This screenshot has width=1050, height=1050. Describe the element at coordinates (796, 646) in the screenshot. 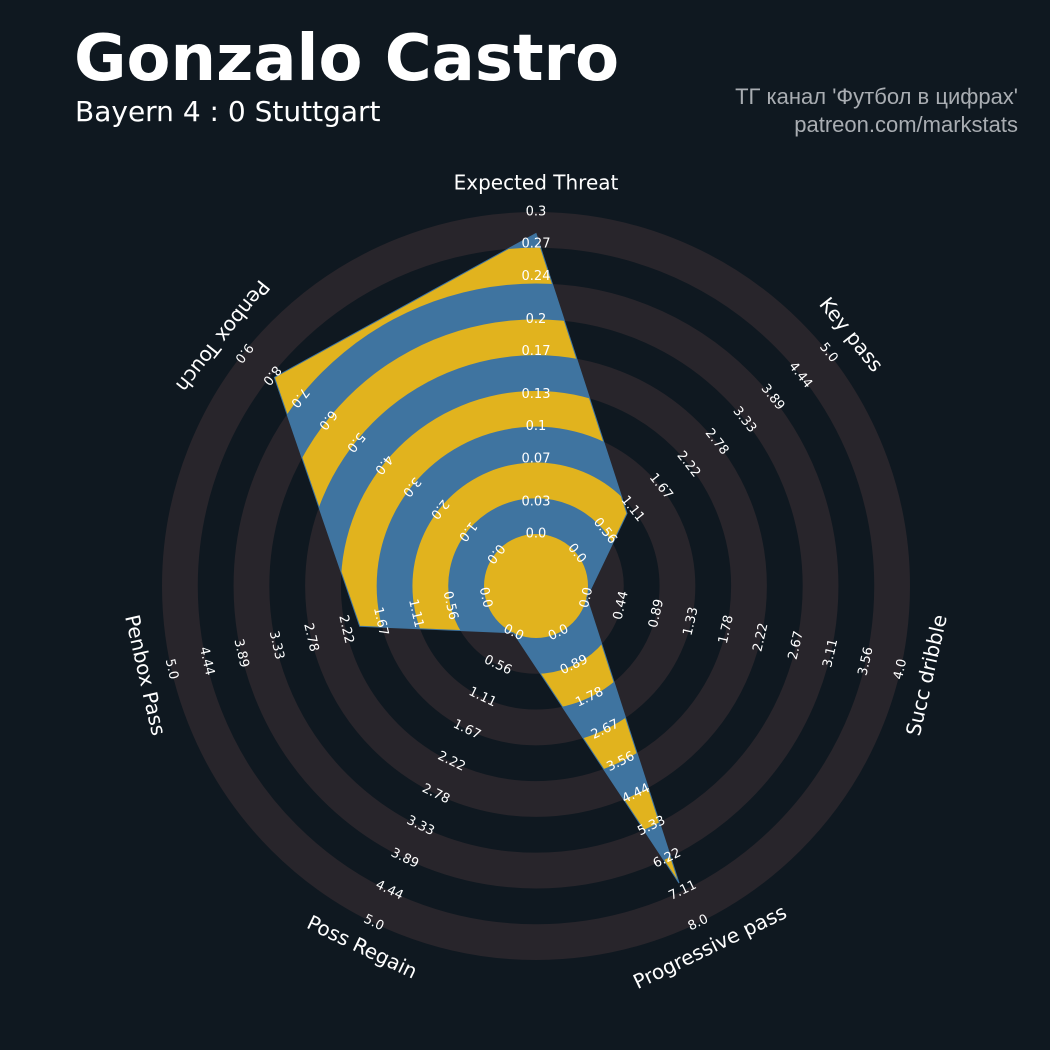

I see `tick-label: 2.67` at that location.